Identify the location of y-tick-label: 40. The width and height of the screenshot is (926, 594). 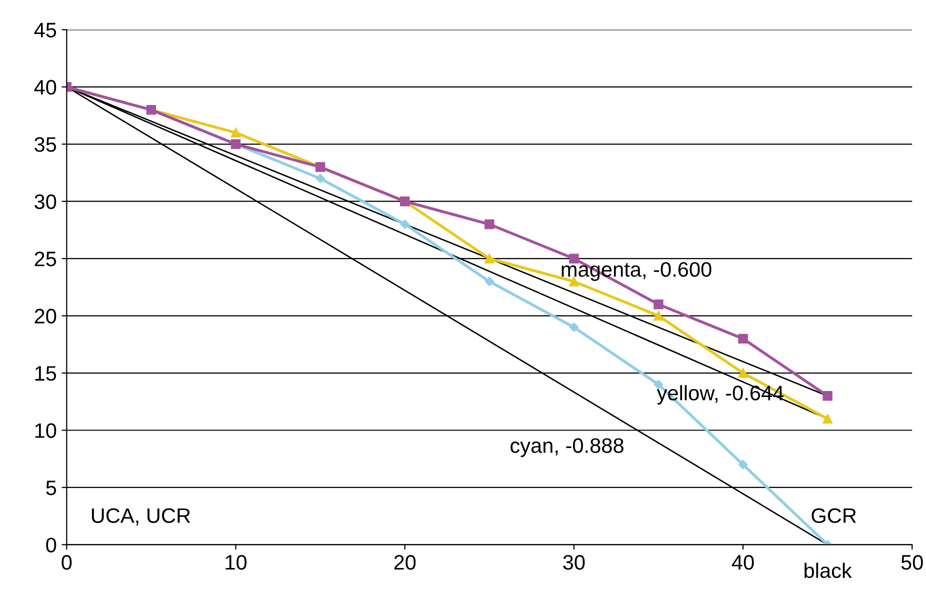
(45, 87).